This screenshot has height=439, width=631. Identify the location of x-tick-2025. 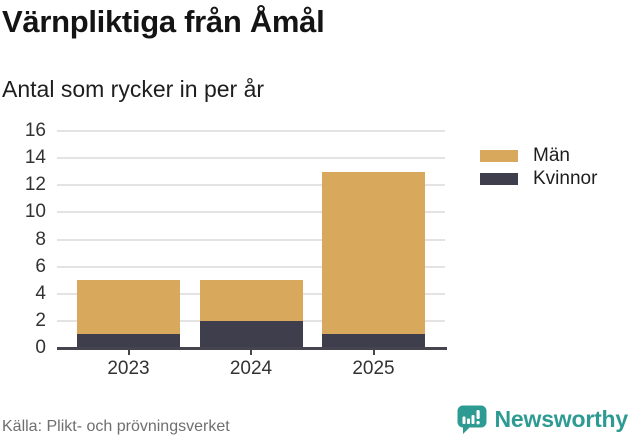
(373, 351).